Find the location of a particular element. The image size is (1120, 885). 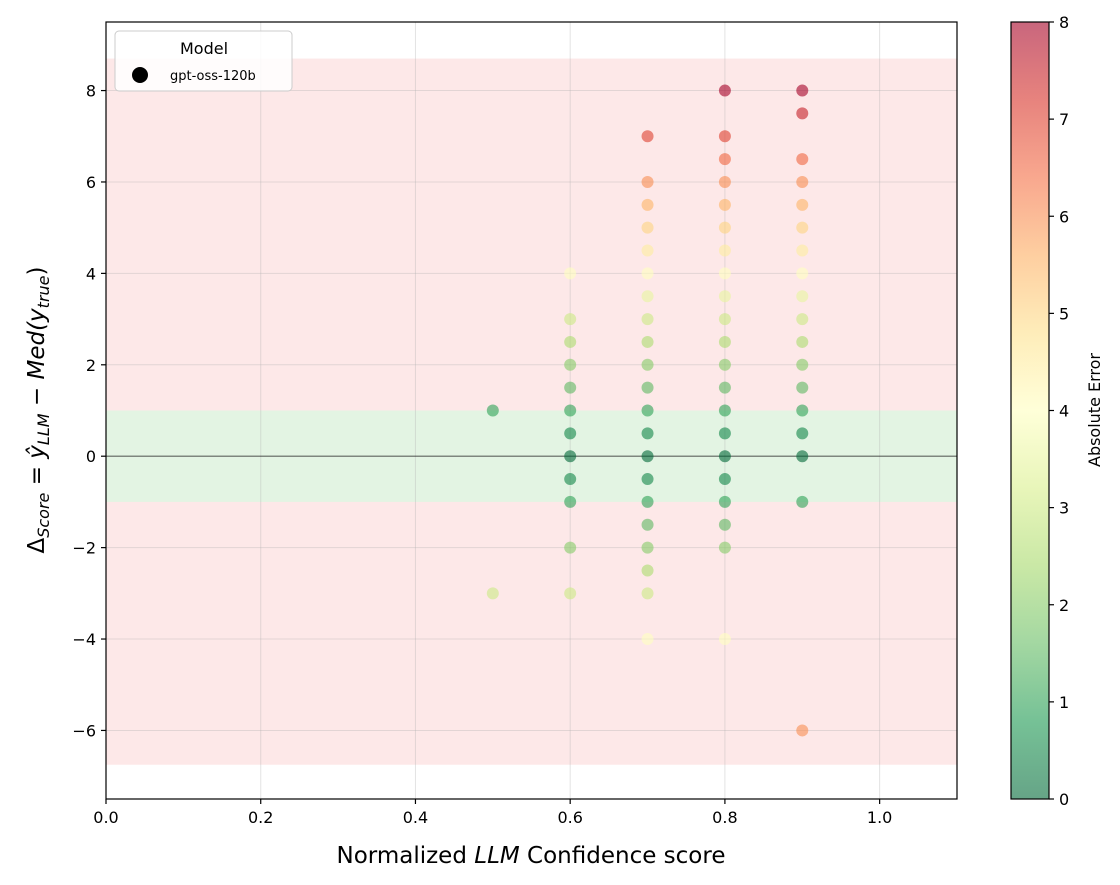

legend: Model gpt-oss-120b is located at coordinates (203, 61).